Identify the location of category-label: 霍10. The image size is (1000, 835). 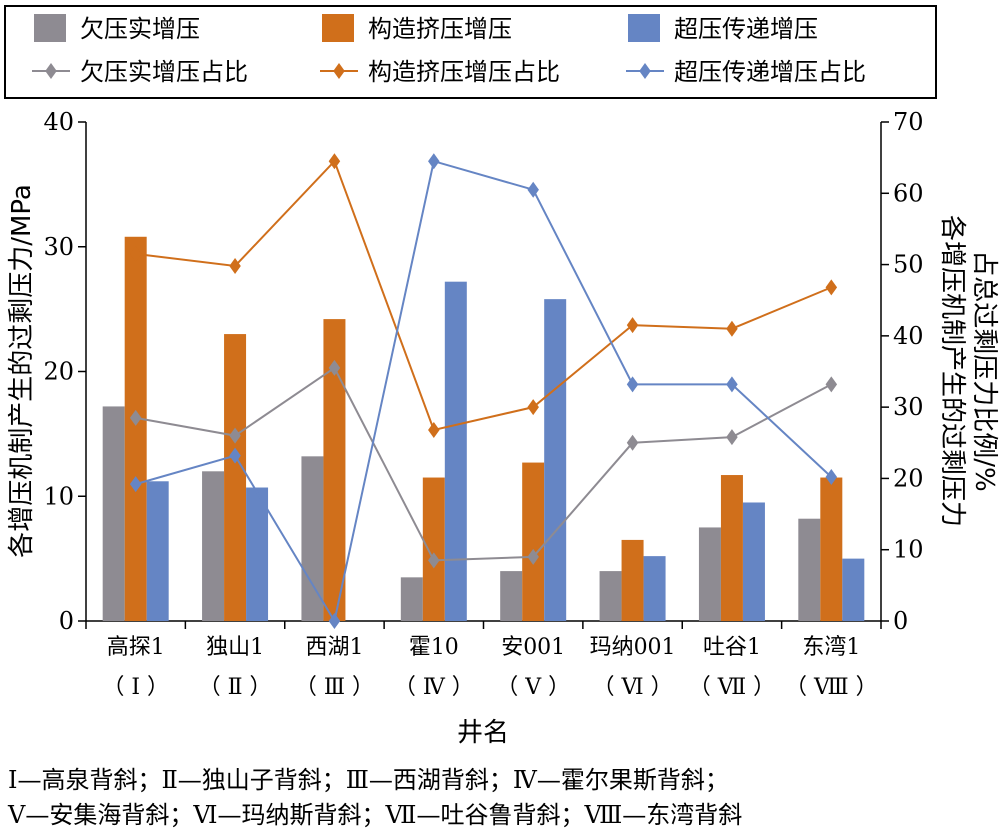
(434, 647).